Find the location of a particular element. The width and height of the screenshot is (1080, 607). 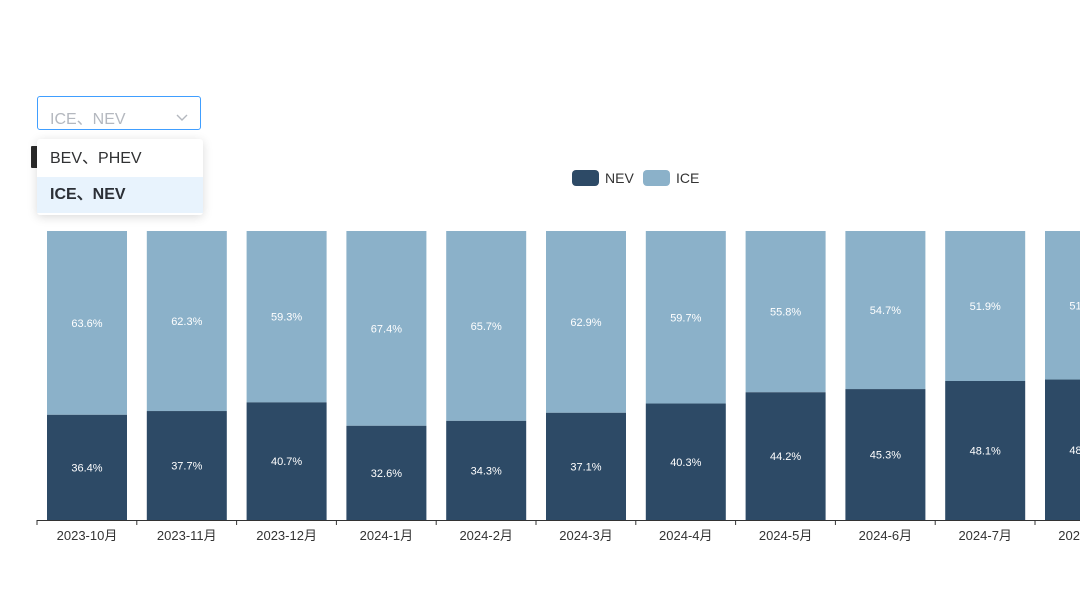

title-fragment is located at coordinates (35, 157).